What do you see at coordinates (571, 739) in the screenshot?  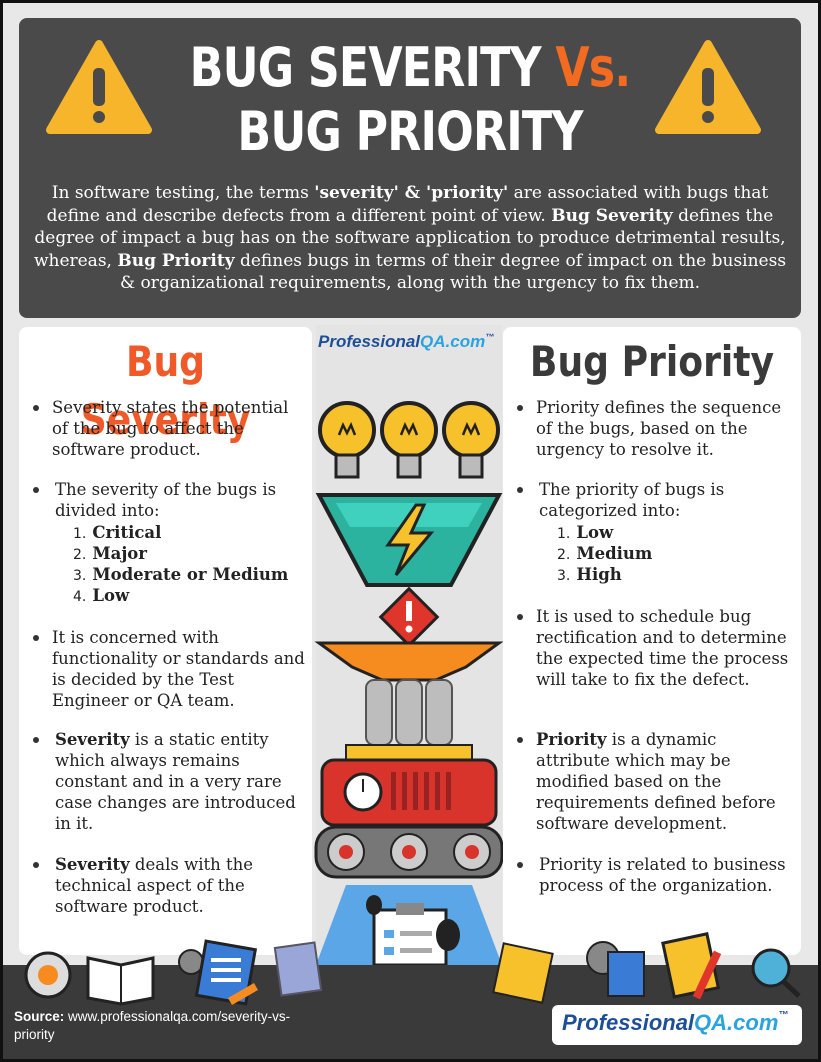 I see `bullet-bold: Priority` at bounding box center [571, 739].